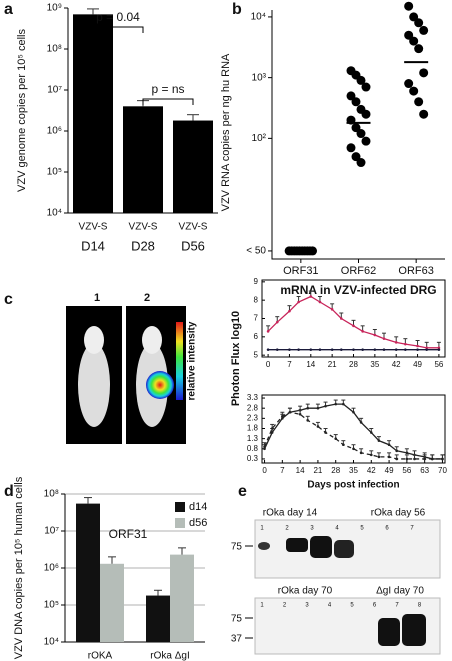 This screenshot has height=661, width=452. I want to click on marker-label: 75, so click(237, 547).